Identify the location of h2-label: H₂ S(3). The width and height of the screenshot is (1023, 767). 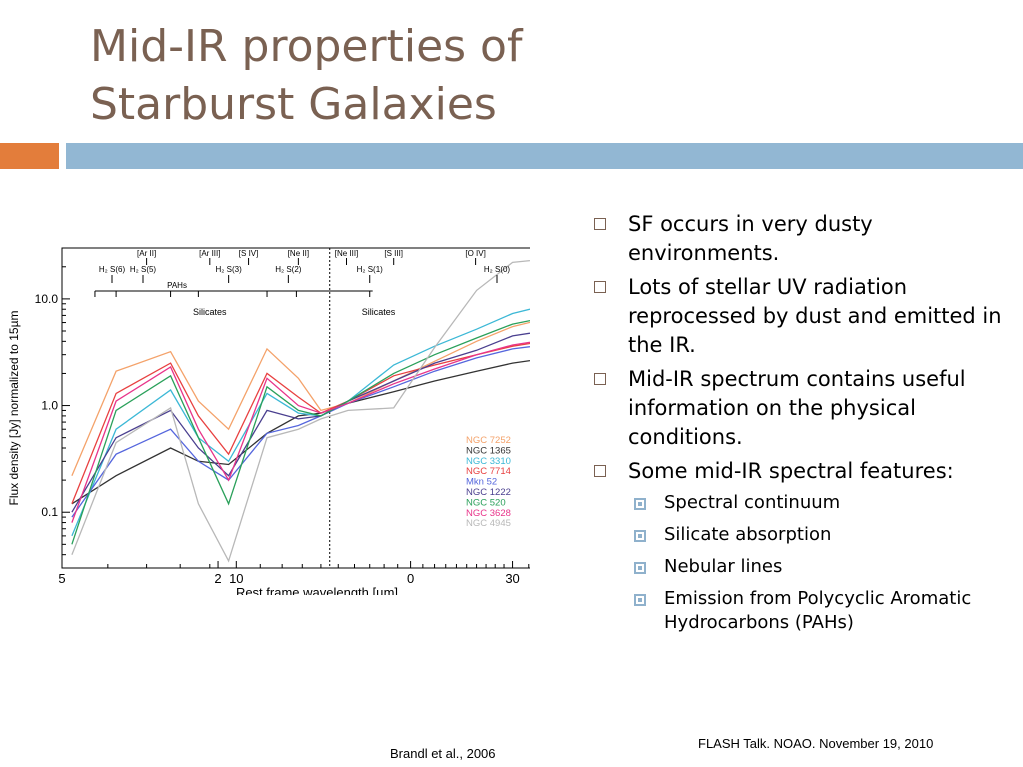
(229, 269).